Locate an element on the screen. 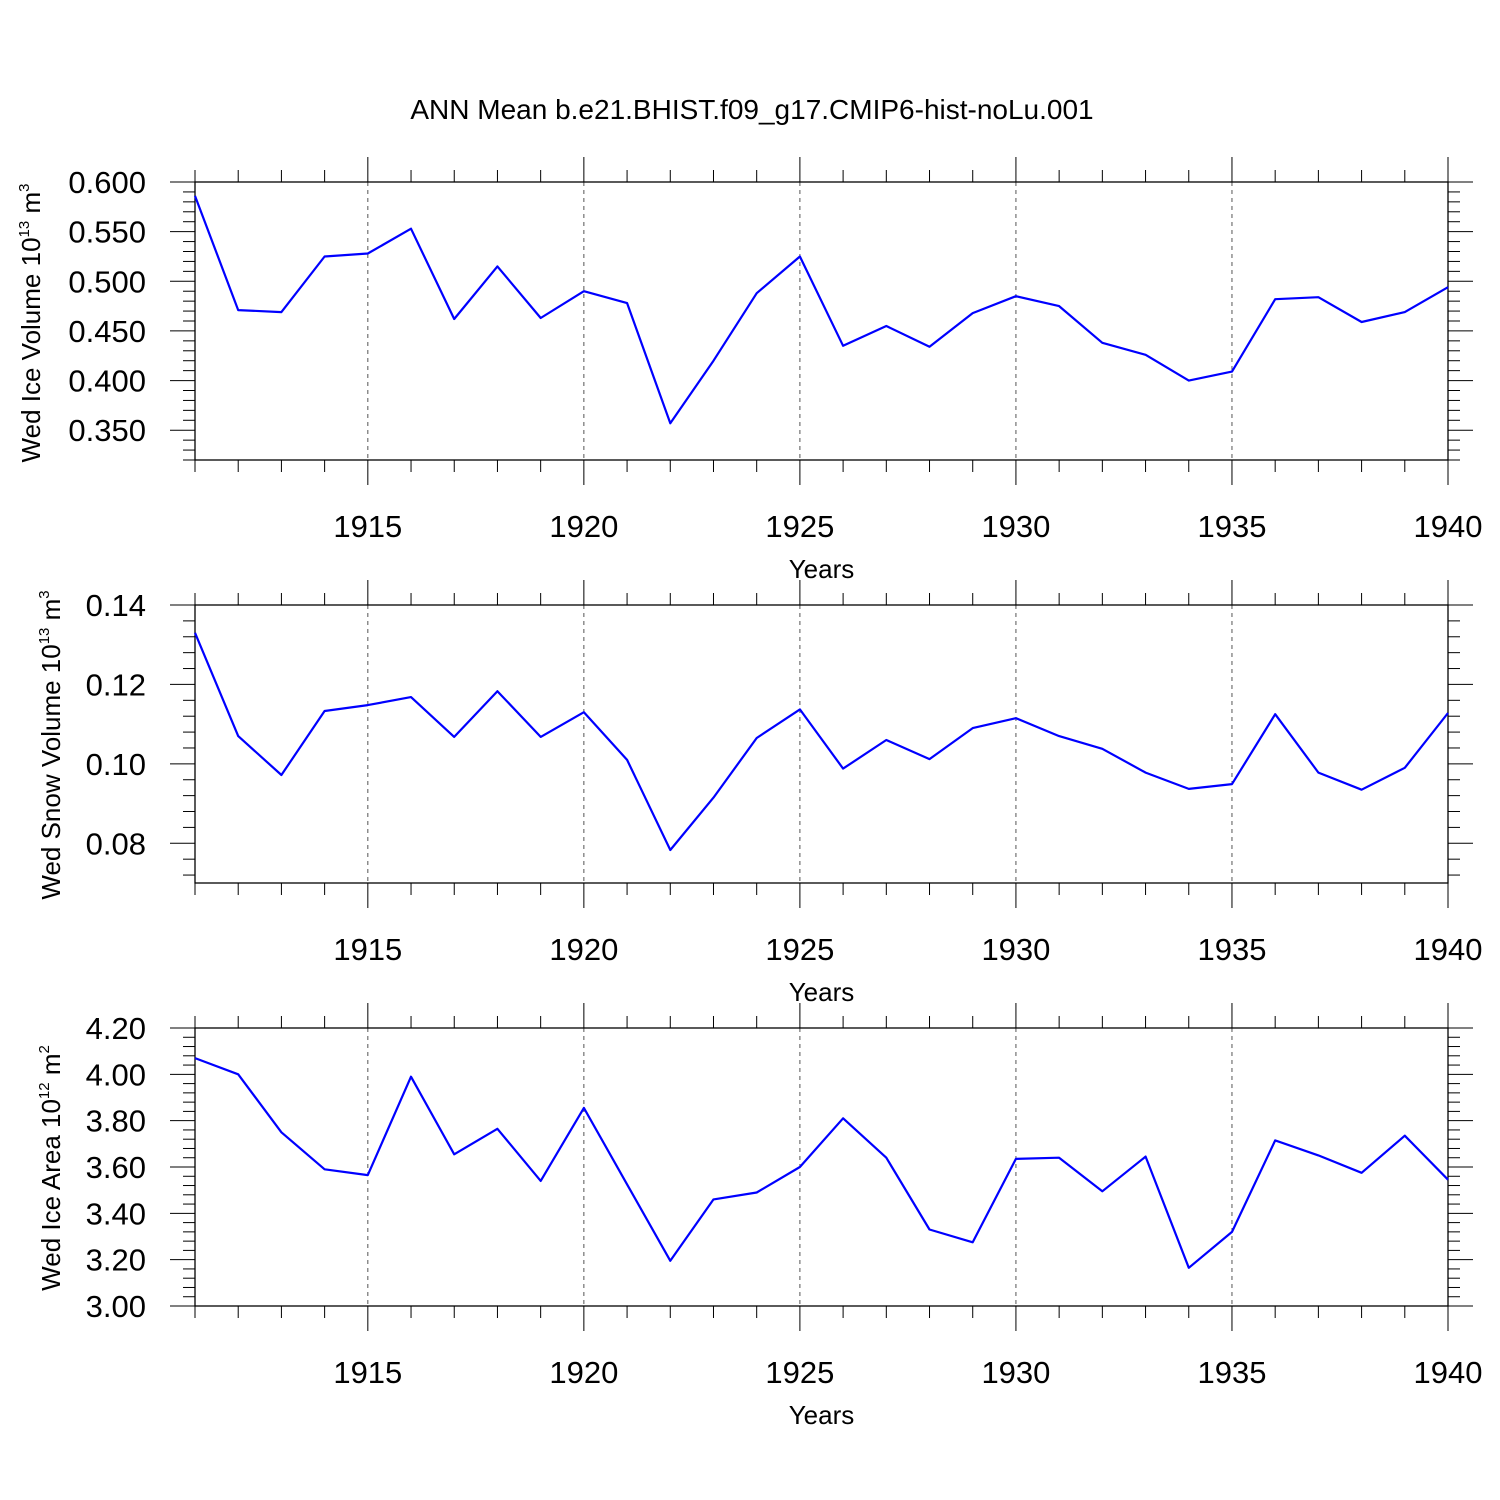 Image resolution: width=1500 pixels, height=1500 pixels. y-tick-label: 0.08 is located at coordinates (116, 843).